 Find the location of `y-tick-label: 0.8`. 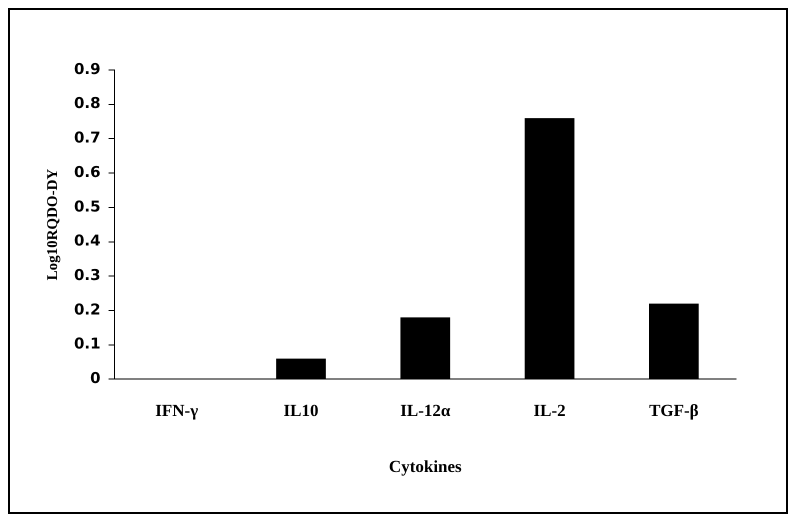

y-tick-label: 0.8 is located at coordinates (87, 103).